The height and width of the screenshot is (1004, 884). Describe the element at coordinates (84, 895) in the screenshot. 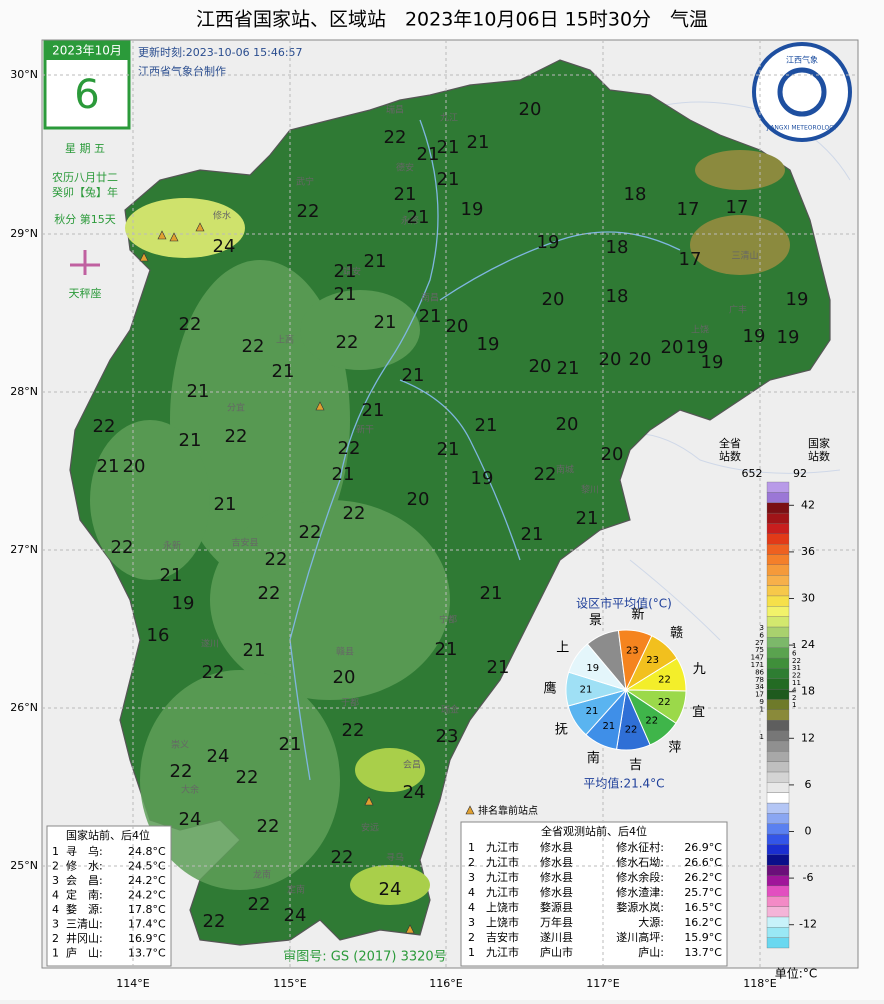

I see `table-cell: 定 南:` at that location.